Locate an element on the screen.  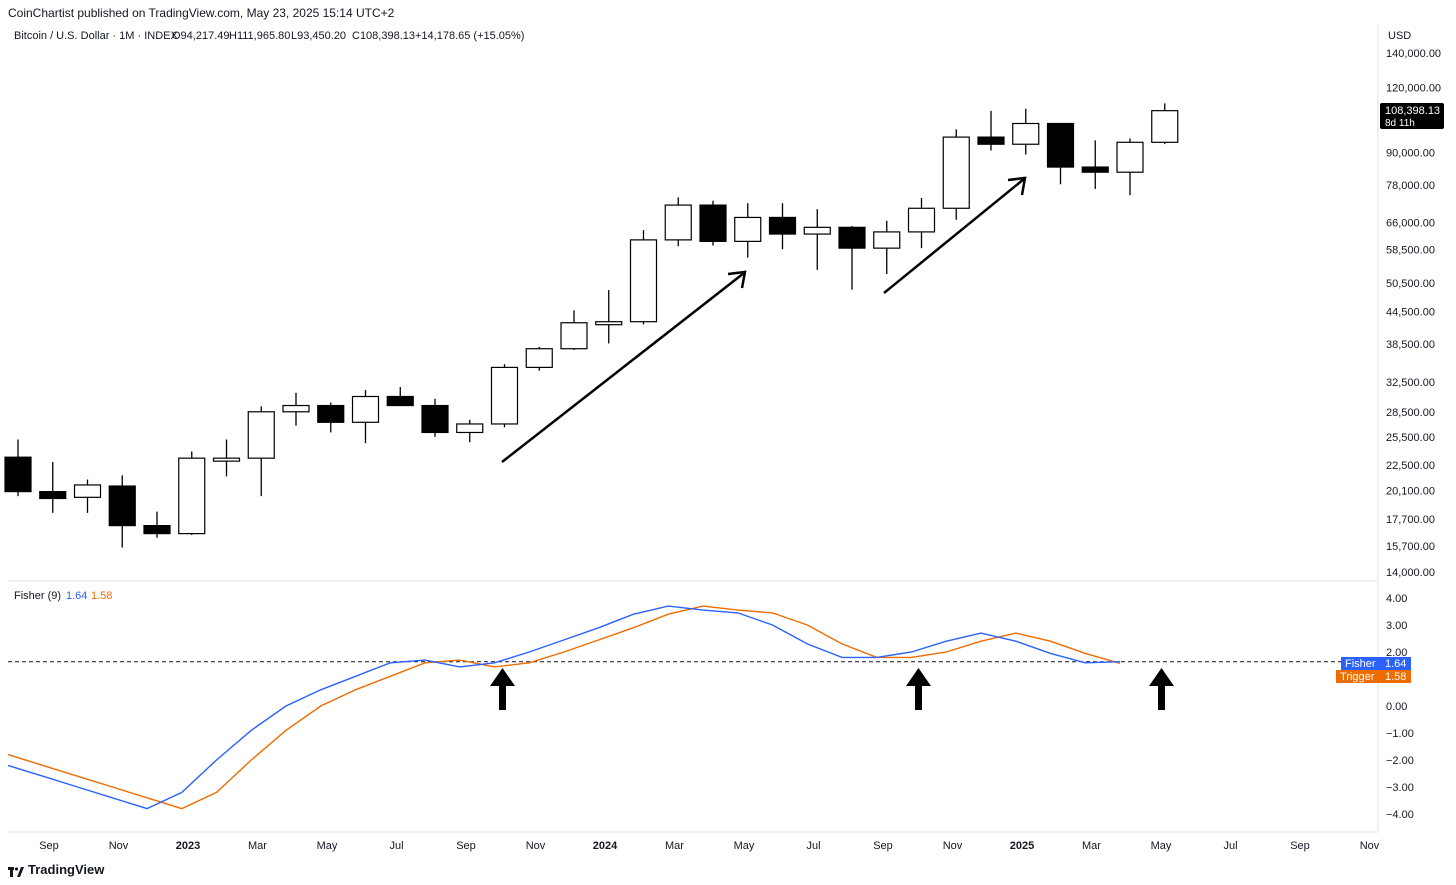
price-tick-label: 22,500.00 is located at coordinates (1410, 466).